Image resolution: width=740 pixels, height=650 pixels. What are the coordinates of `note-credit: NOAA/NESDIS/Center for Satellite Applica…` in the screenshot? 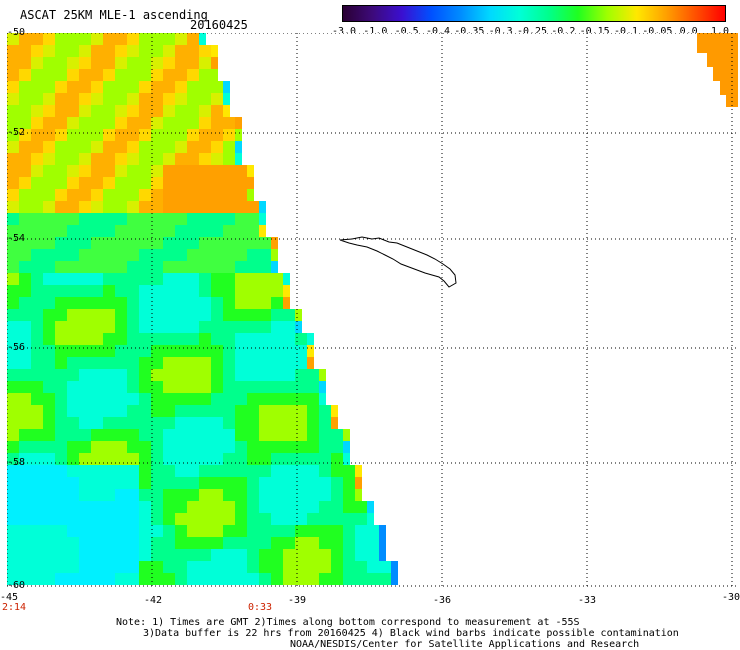 It's located at (465, 644).